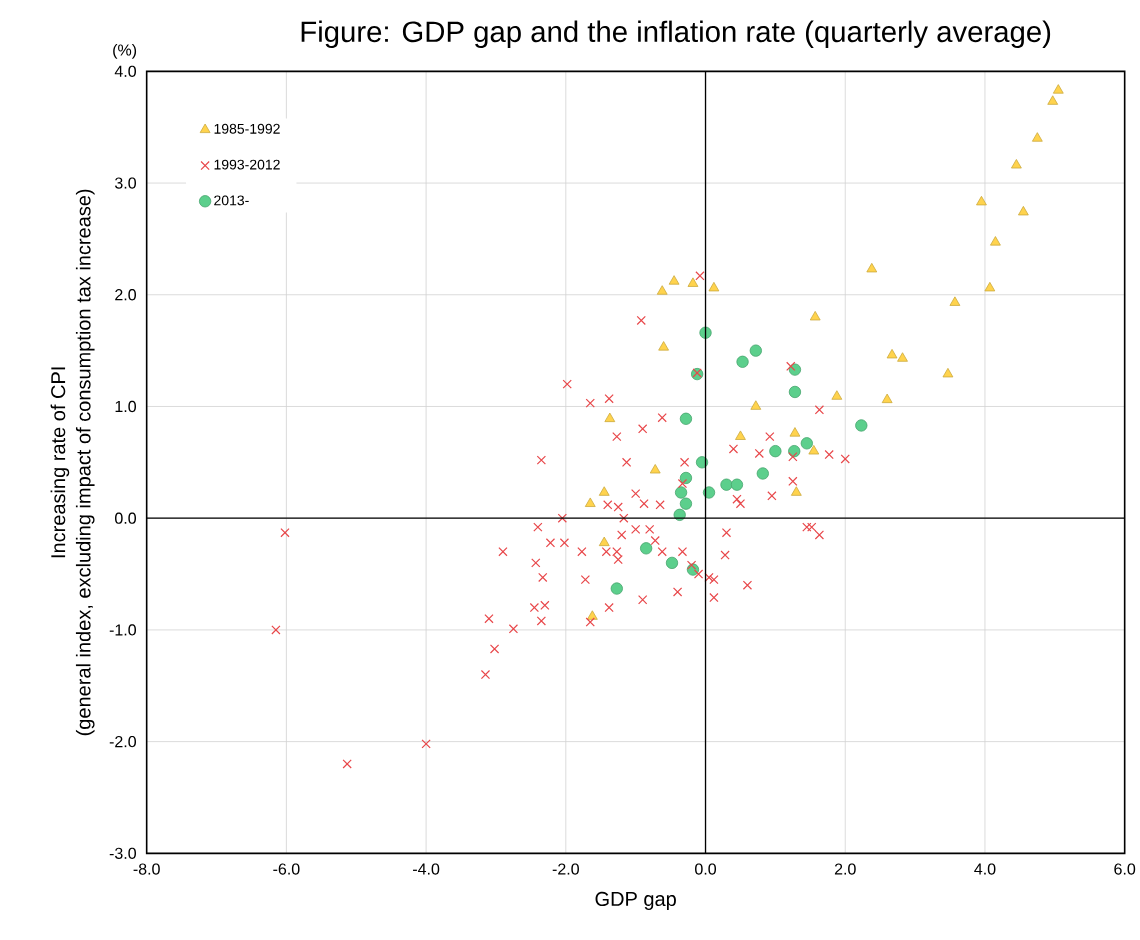 The width and height of the screenshot is (1140, 940). What do you see at coordinates (426, 869) in the screenshot?
I see `x-tick-label: -4.0` at bounding box center [426, 869].